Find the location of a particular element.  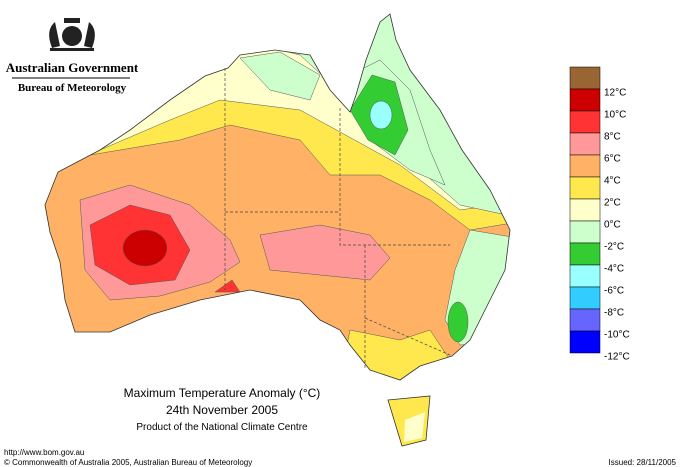

legend-label: -4°C is located at coordinates (614, 269).